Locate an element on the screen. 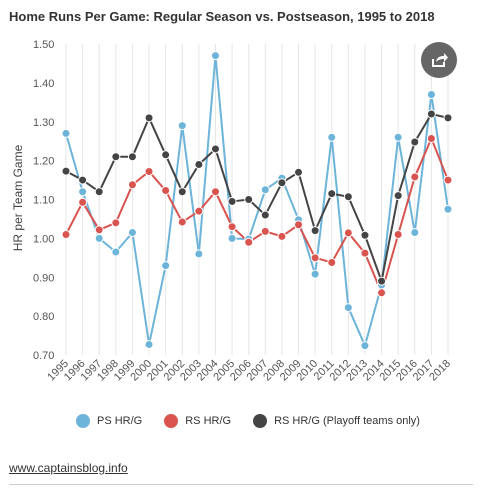 This screenshot has height=497, width=483. share-button is located at coordinates (439, 60).